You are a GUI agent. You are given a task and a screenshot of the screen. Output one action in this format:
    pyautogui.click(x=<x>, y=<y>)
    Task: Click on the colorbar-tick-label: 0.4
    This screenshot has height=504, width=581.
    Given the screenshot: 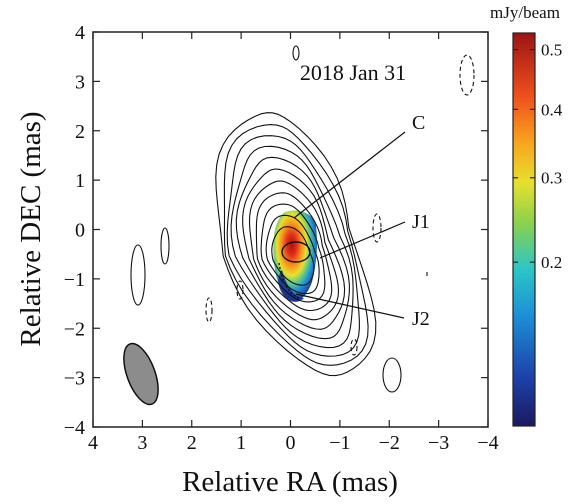 What is the action you would take?
    pyautogui.click(x=552, y=109)
    